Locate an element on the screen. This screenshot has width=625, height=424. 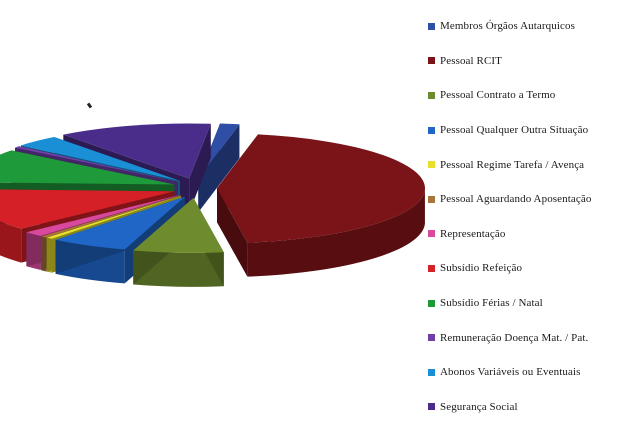
legend-item-representacao: Representação is located at coordinates (526, 234).